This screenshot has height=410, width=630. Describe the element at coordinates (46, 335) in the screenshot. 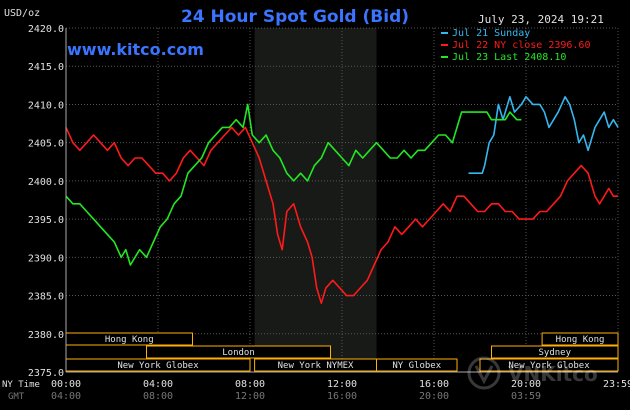

I see `y-tick-label: 2380.0` at that location.